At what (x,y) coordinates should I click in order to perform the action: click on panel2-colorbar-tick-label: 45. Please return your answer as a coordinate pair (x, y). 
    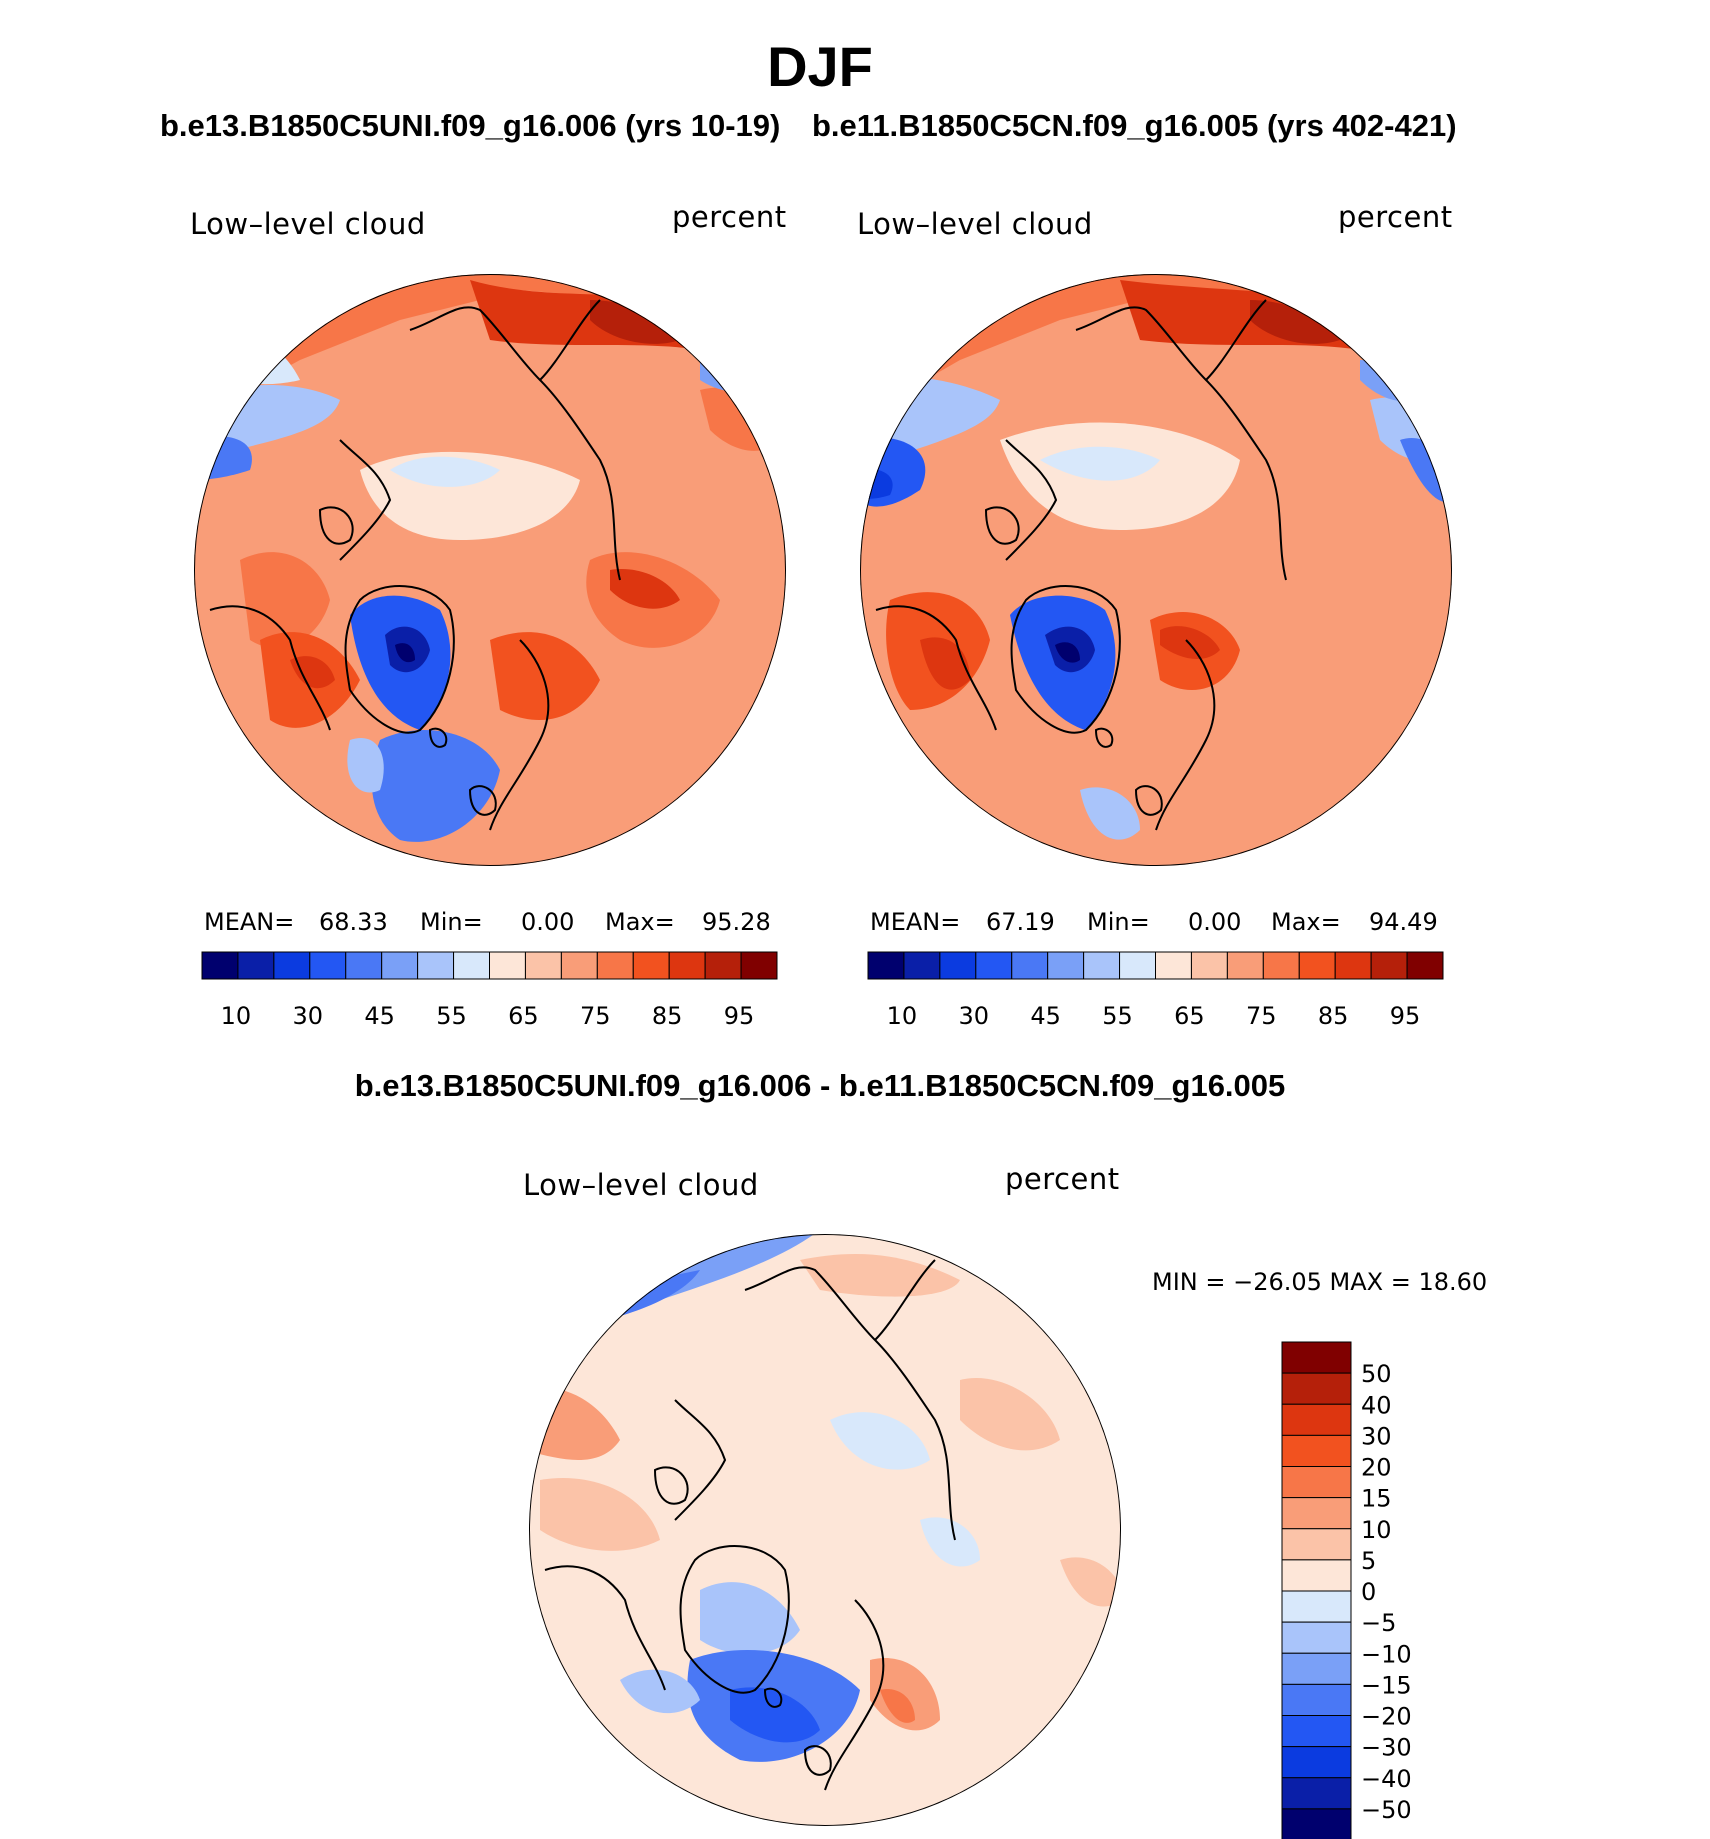
    Looking at the image, I should click on (1045, 1016).